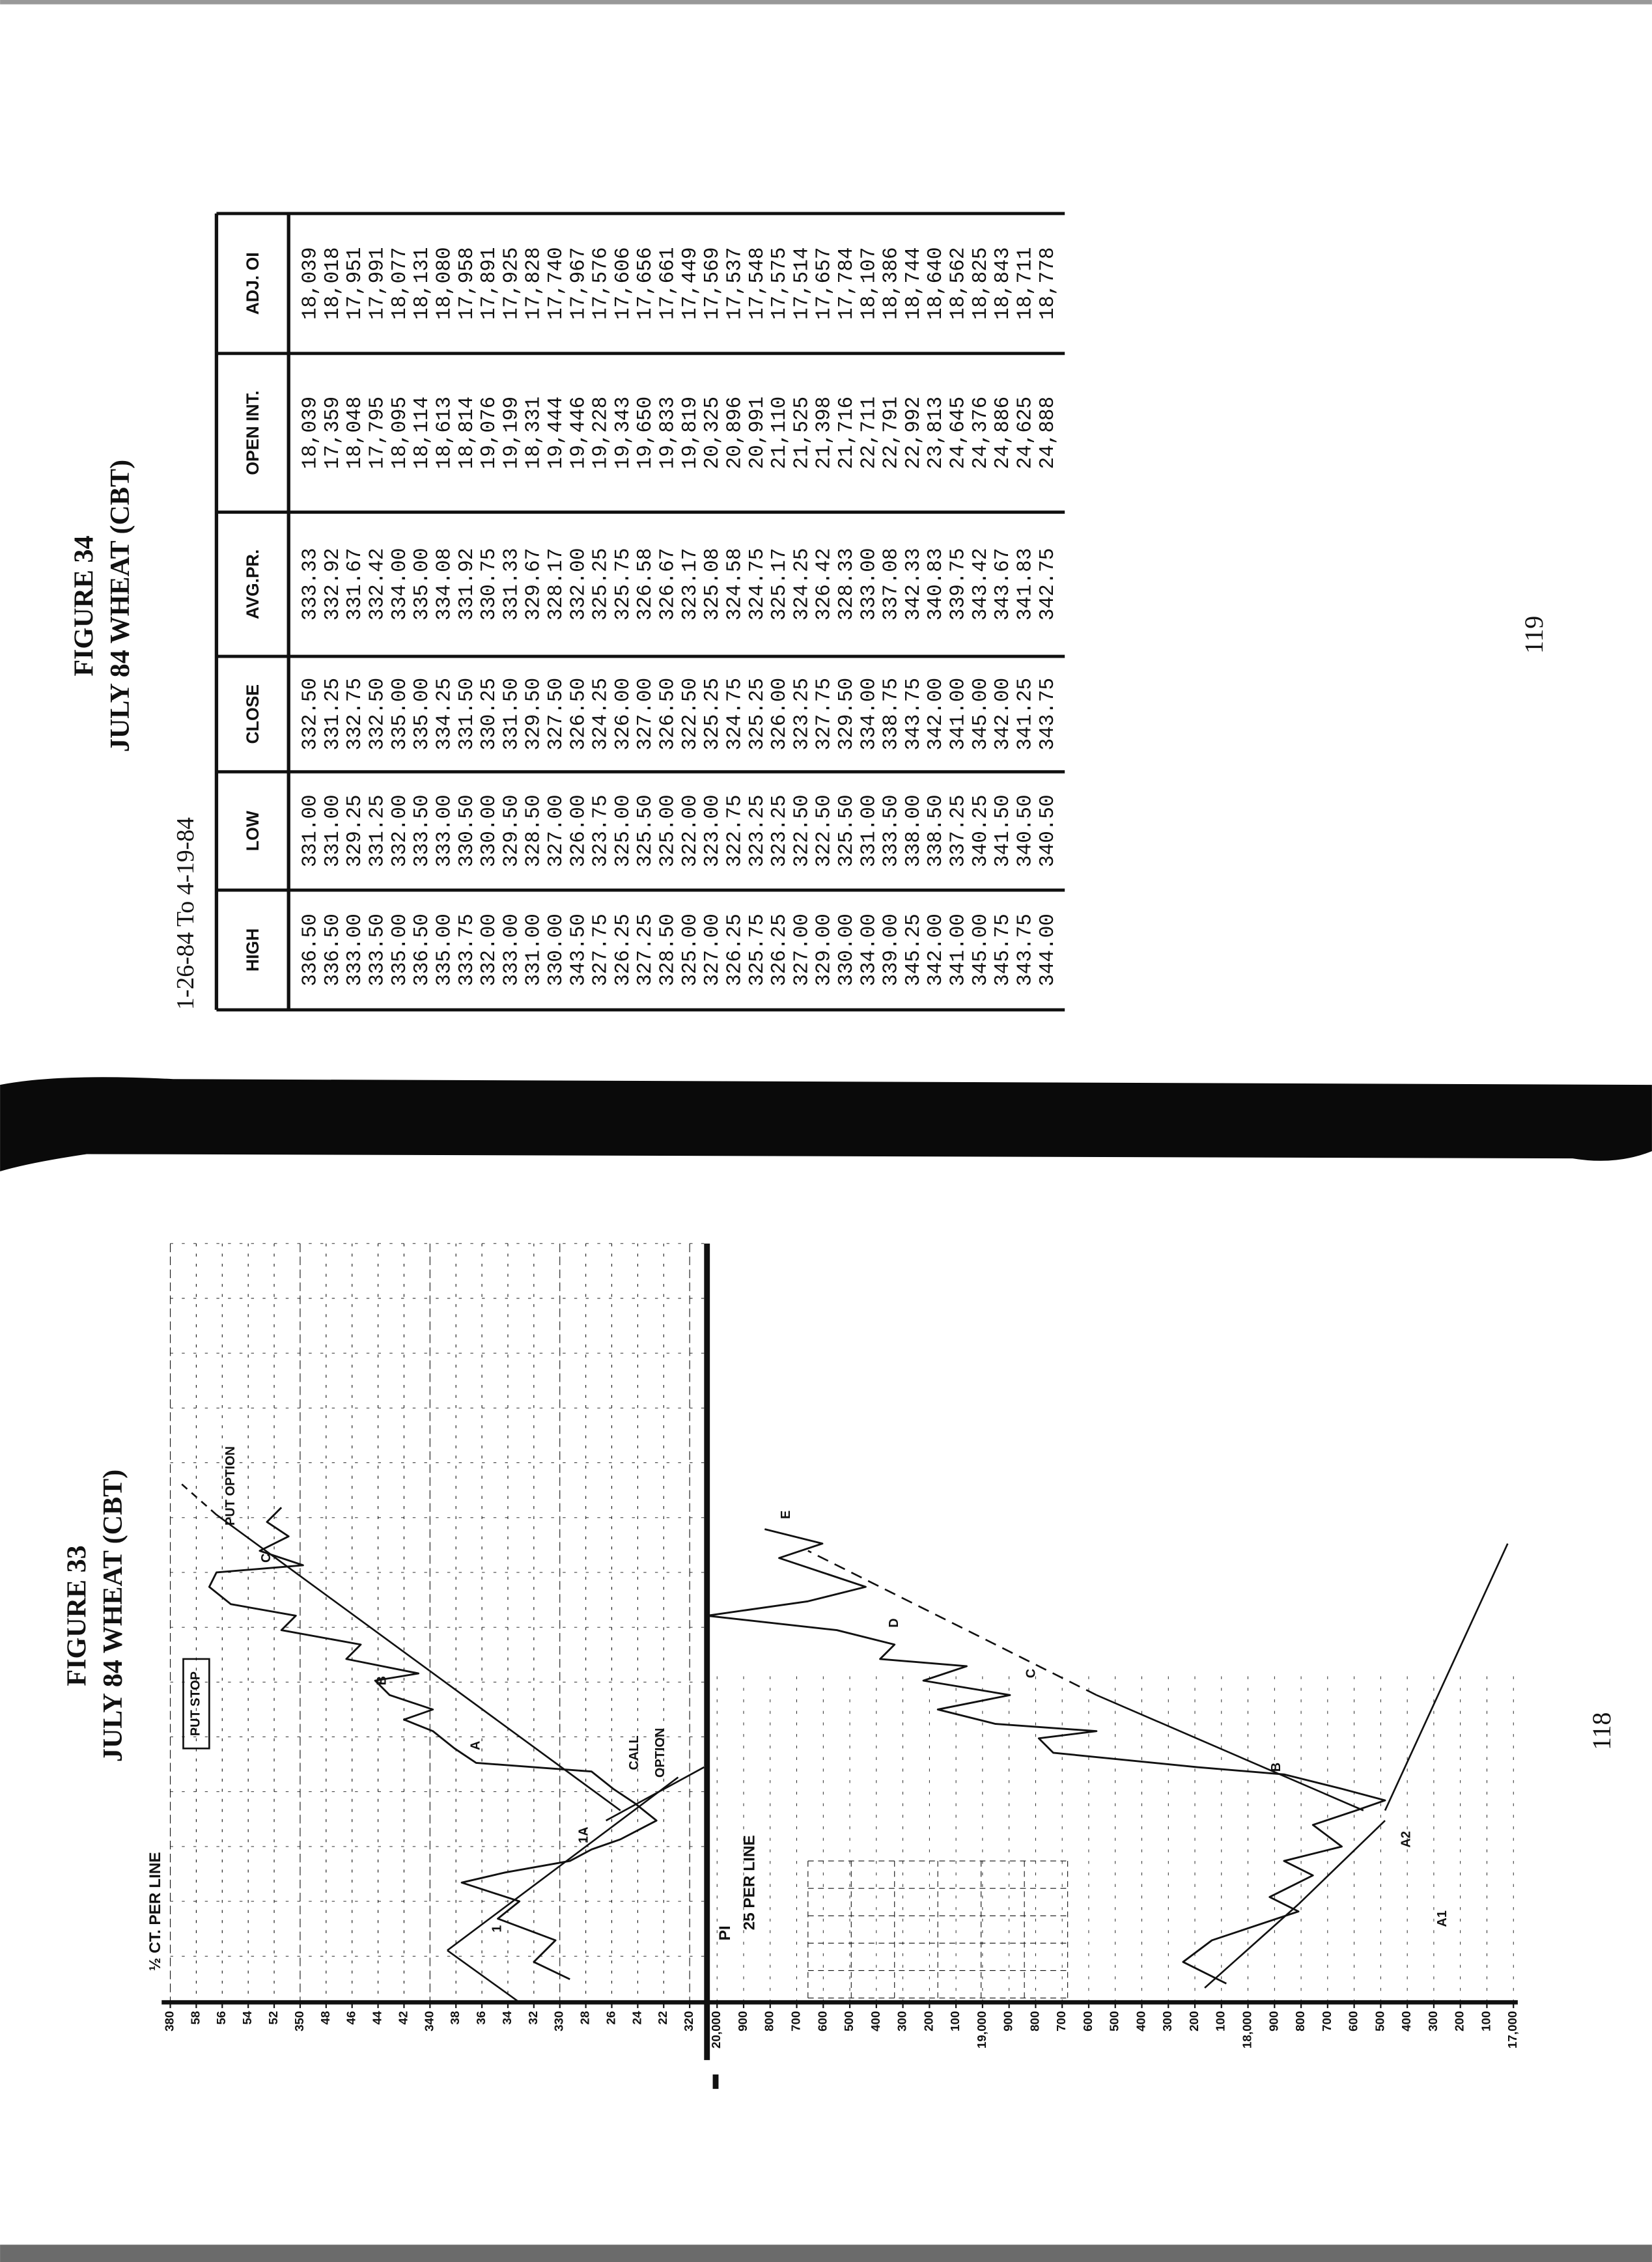  Describe the element at coordinates (585, 2017) in the screenshot. I see `price-axis-label: 28` at that location.